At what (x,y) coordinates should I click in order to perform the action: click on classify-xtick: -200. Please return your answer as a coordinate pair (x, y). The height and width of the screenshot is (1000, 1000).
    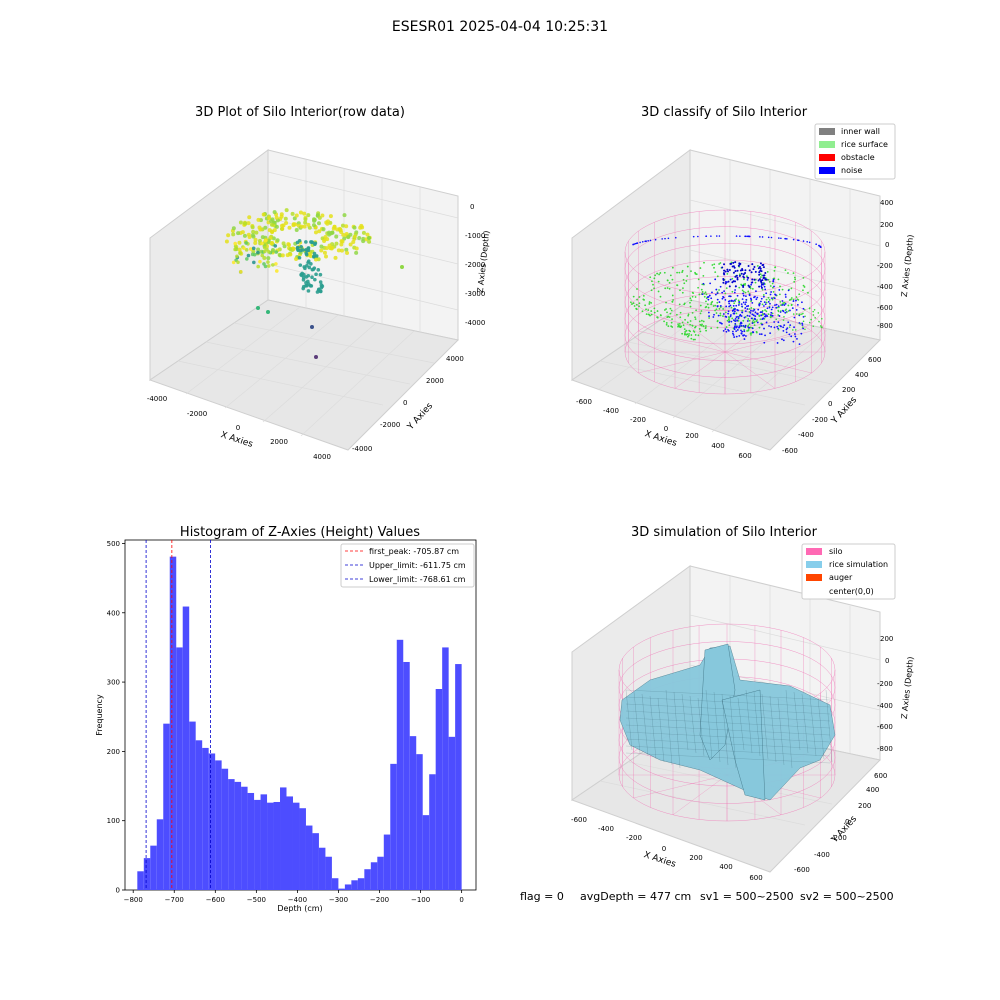
    Looking at the image, I should click on (638, 420).